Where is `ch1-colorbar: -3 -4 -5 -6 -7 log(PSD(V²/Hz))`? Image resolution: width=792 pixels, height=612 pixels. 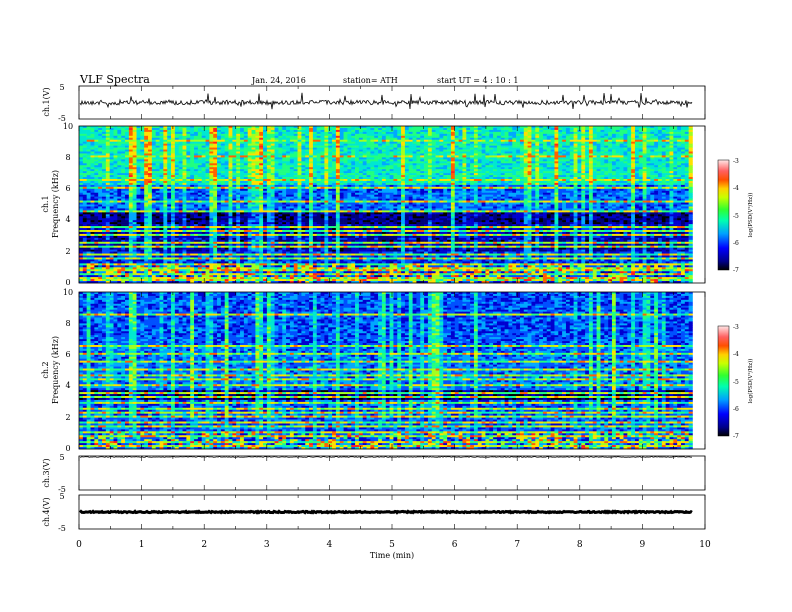 ch1-colorbar: -3 -4 -5 -6 -7 log(PSD(V²/Hz)) is located at coordinates (735, 216).